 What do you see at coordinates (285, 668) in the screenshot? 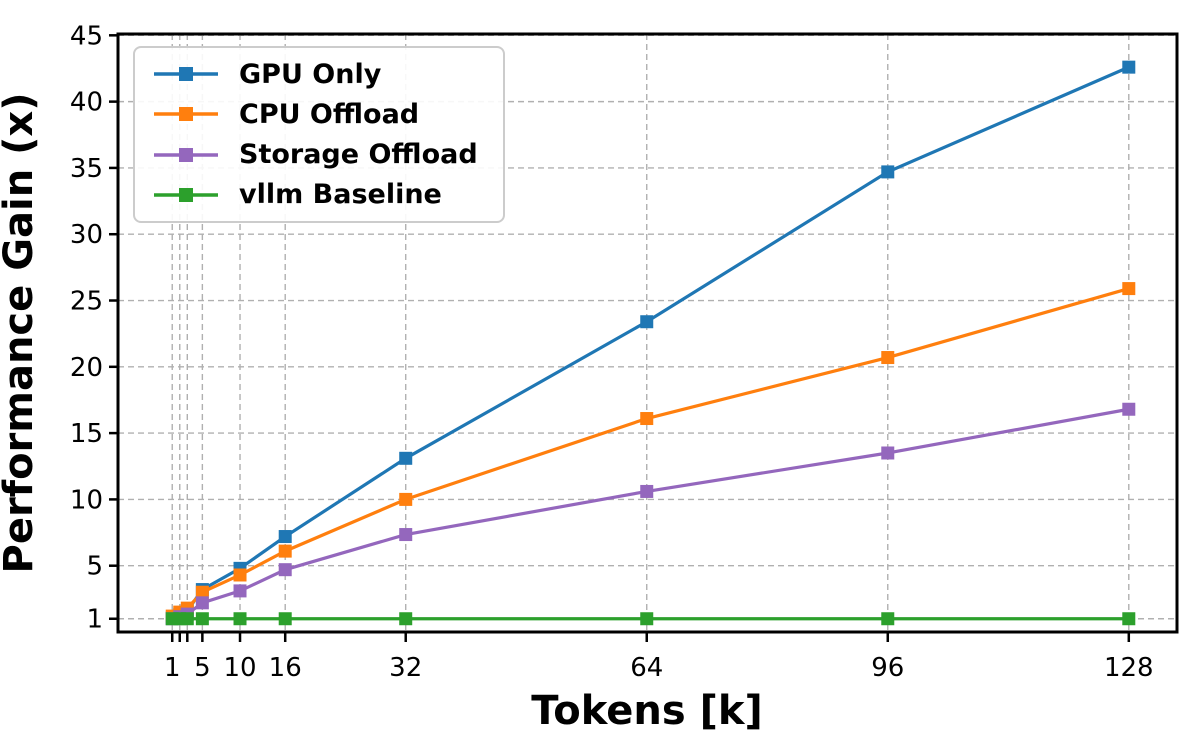
I see `x-tick-label-16: 16` at bounding box center [285, 668].